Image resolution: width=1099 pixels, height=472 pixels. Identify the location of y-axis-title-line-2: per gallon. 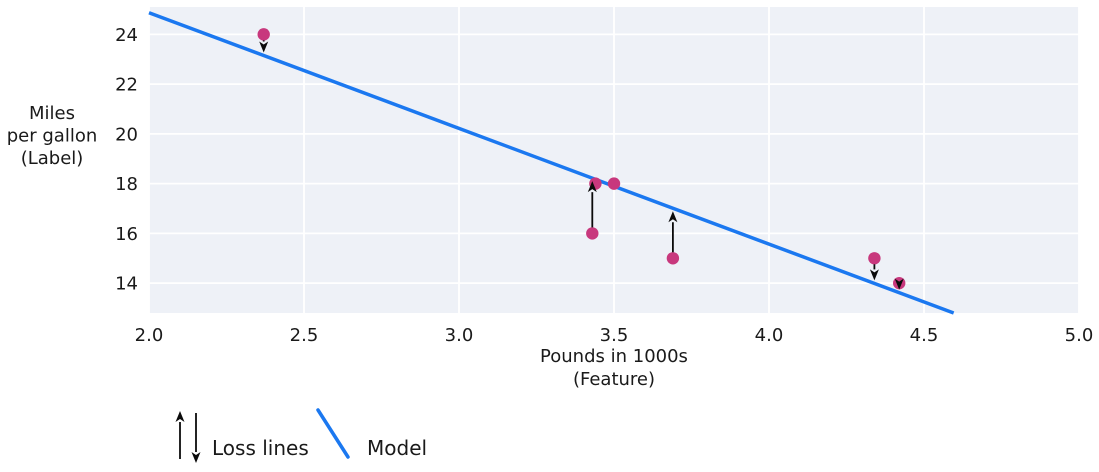
(52, 136).